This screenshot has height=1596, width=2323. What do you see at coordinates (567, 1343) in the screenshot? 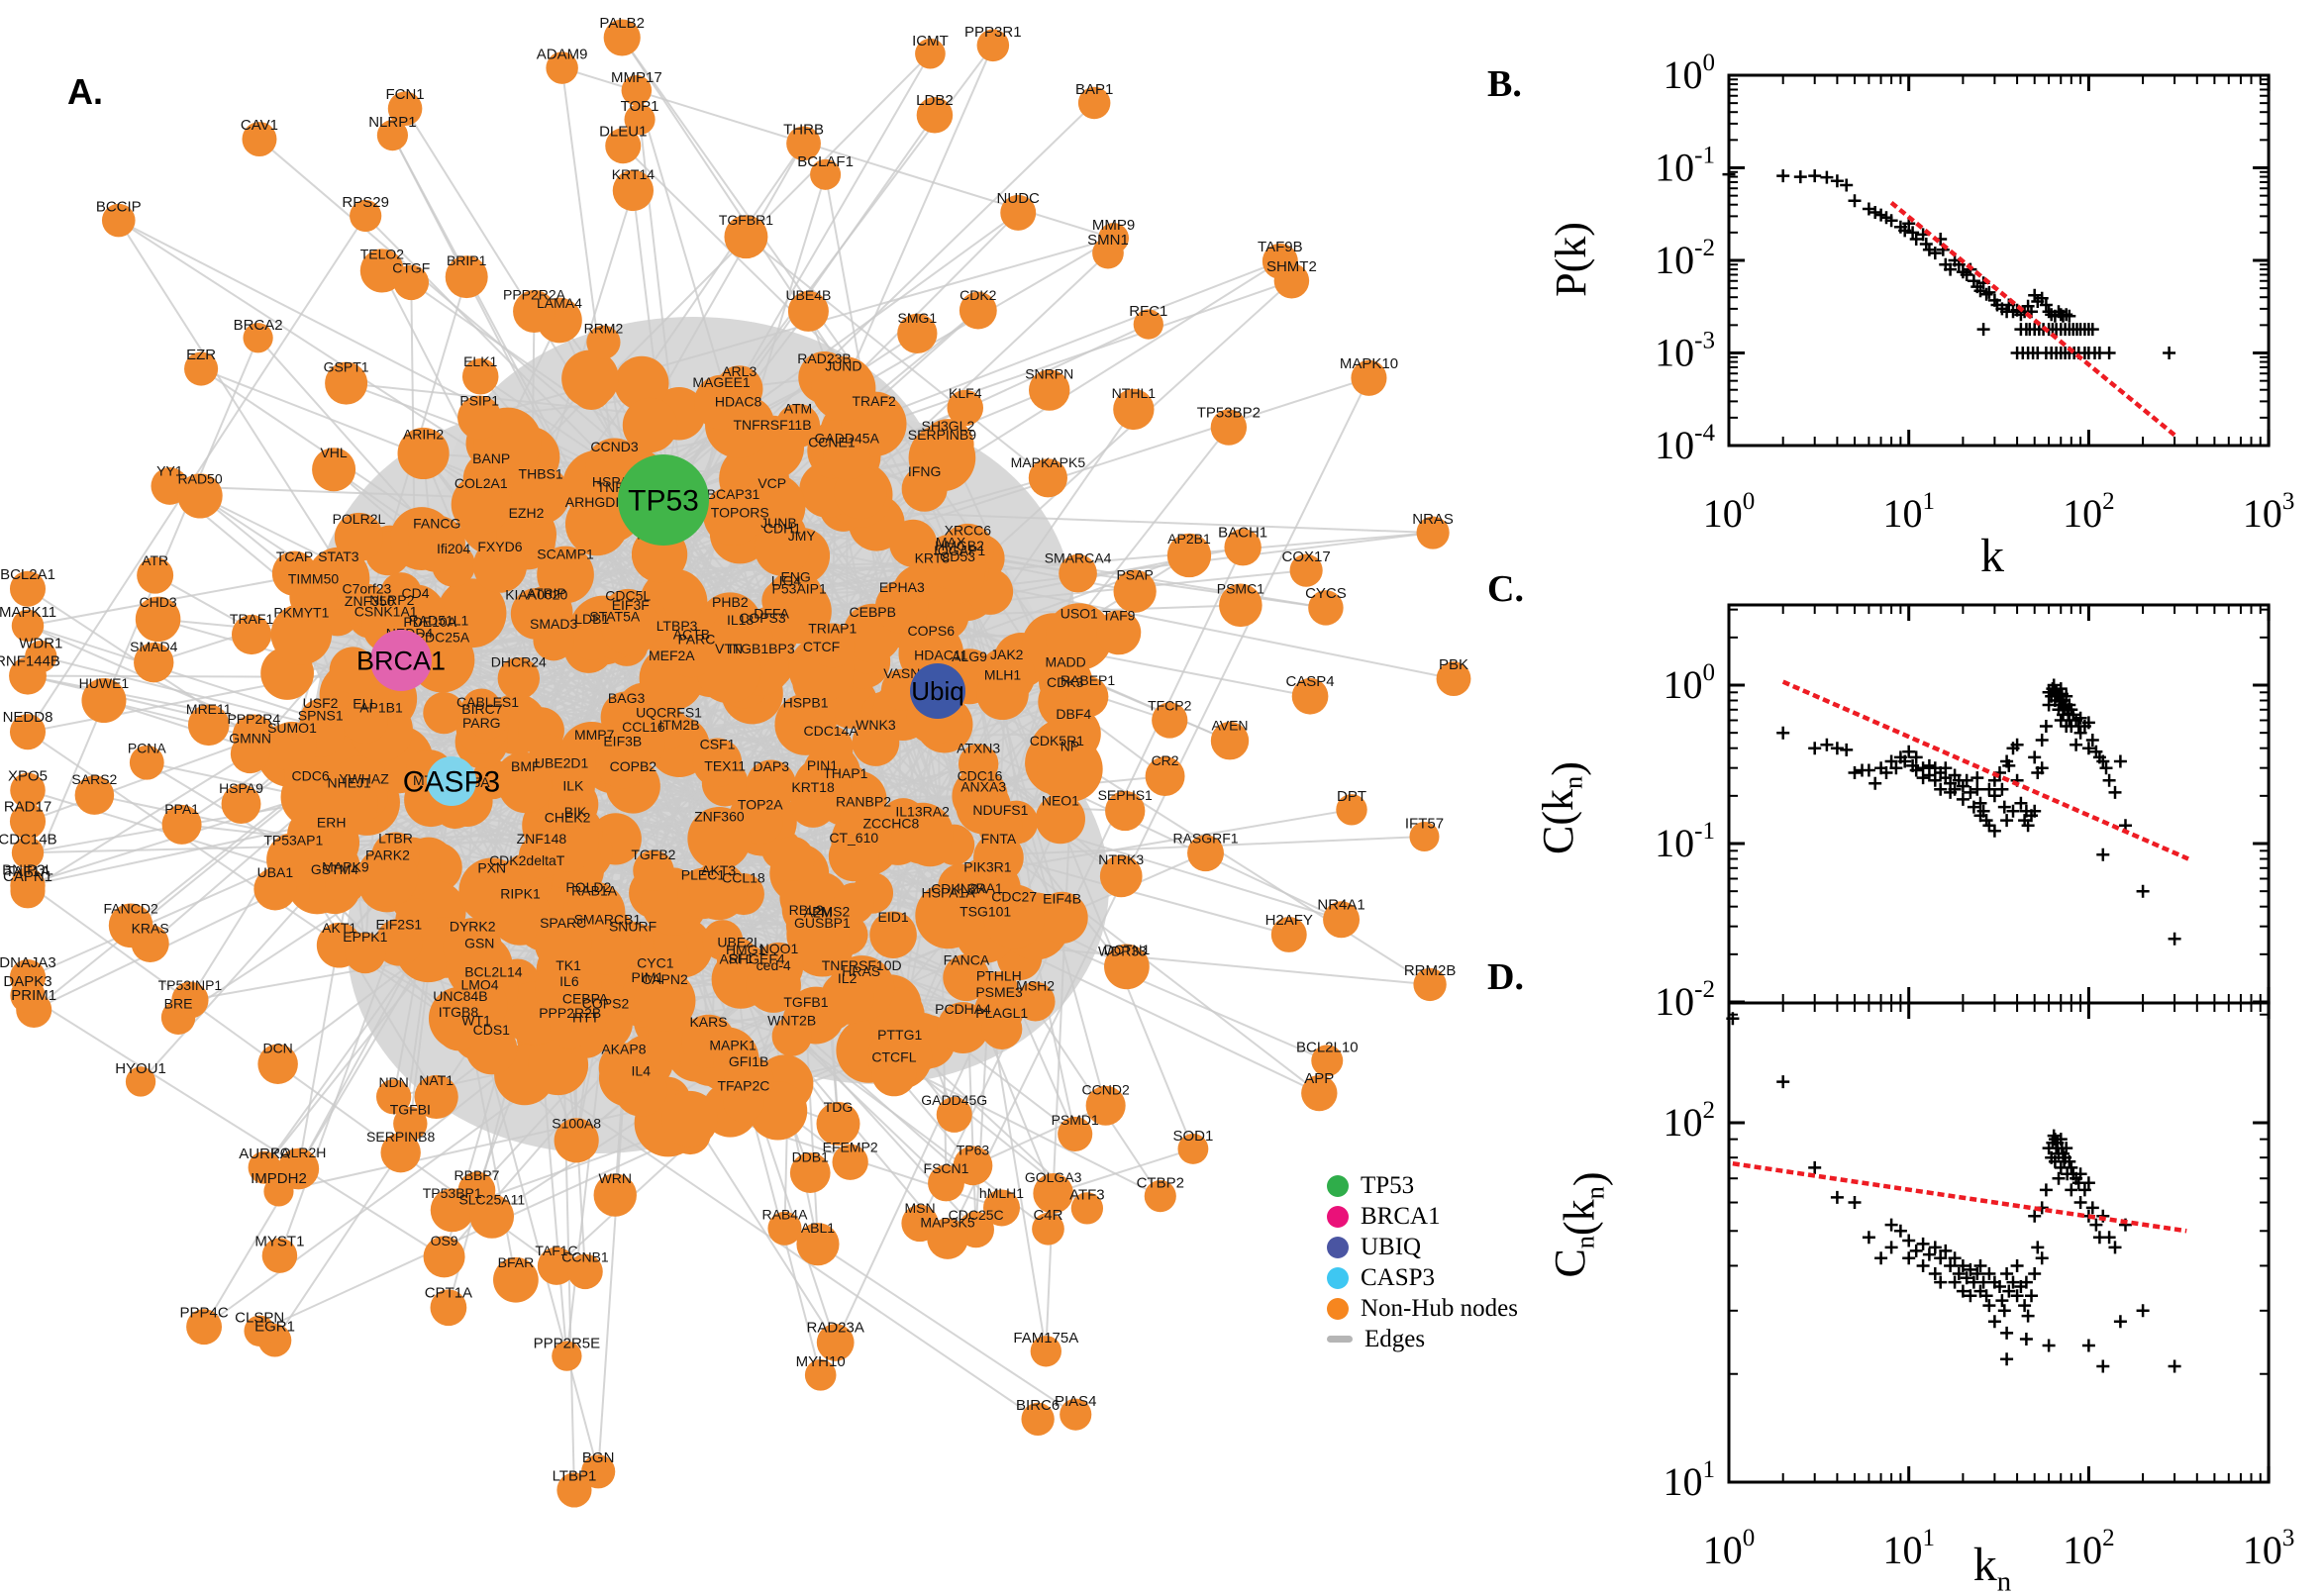
I see `gene-label: PPP2R5E` at bounding box center [567, 1343].